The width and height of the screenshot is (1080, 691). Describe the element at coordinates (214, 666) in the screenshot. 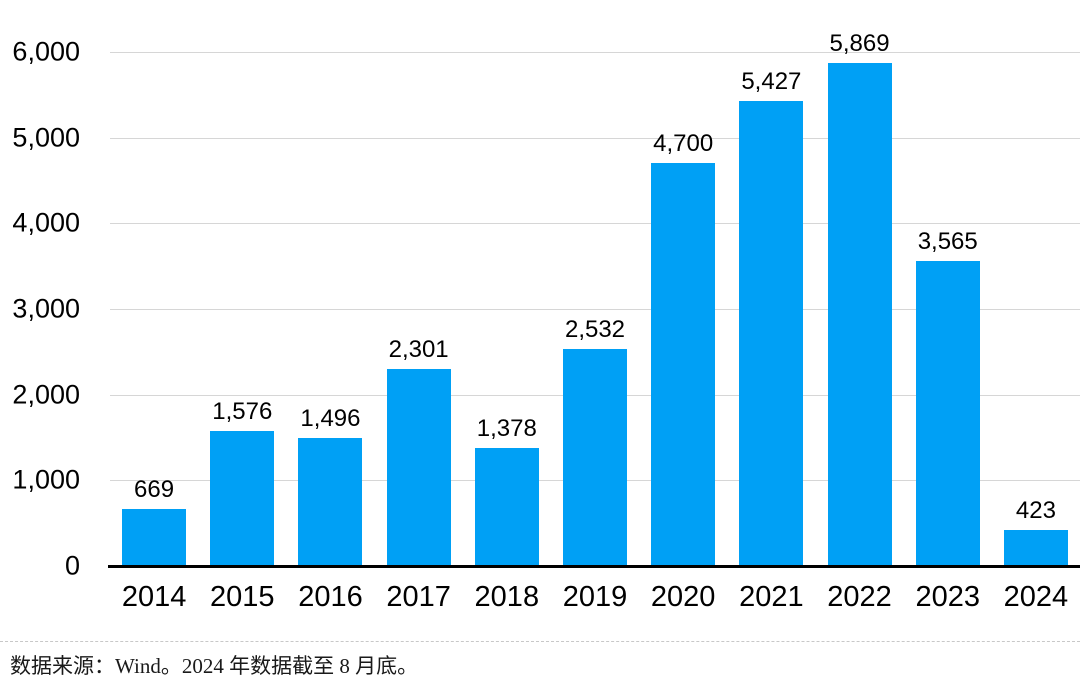

I see `data-source-note: 数据来源：Wind。2024 年数据截至 8 月底。` at that location.